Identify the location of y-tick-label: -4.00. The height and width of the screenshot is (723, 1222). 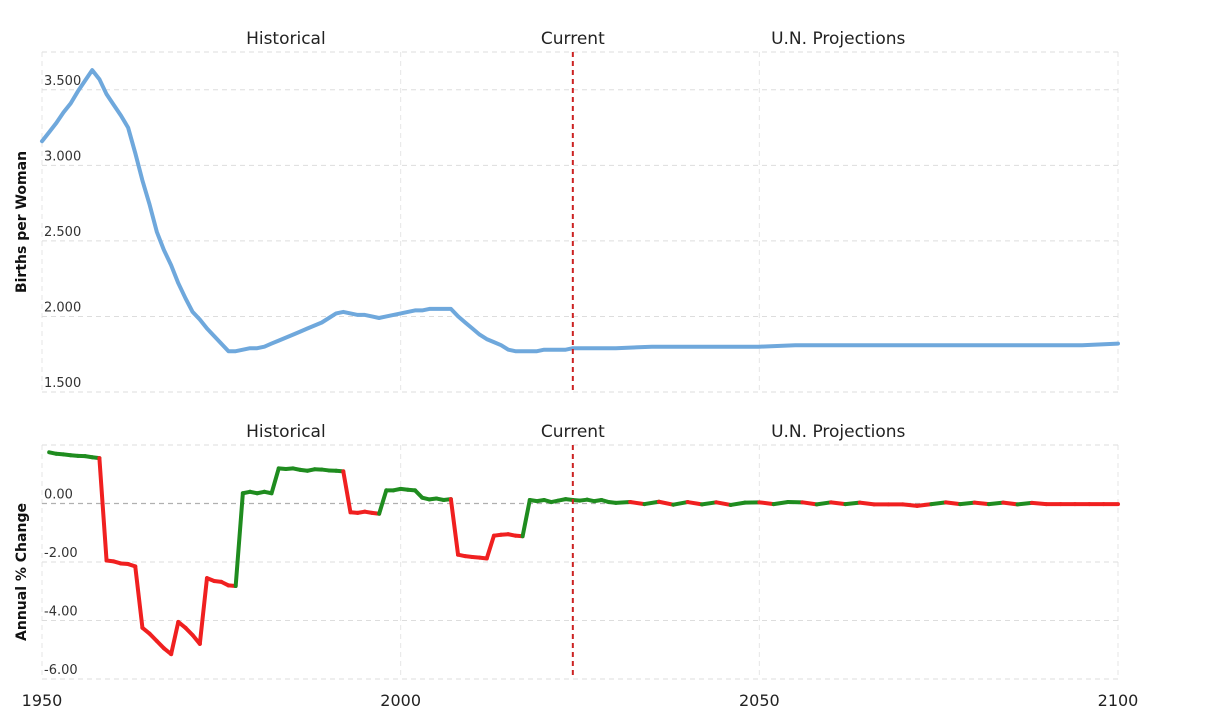
(61, 612).